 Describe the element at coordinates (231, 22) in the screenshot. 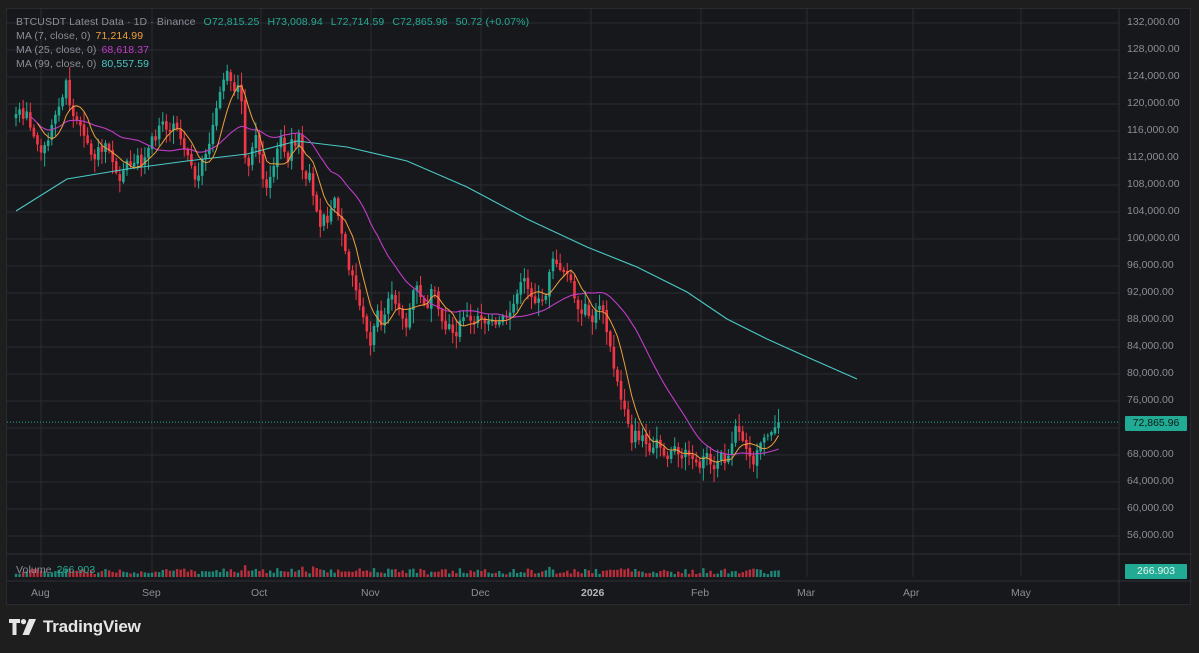

I see `open-value: O72,815.25` at that location.